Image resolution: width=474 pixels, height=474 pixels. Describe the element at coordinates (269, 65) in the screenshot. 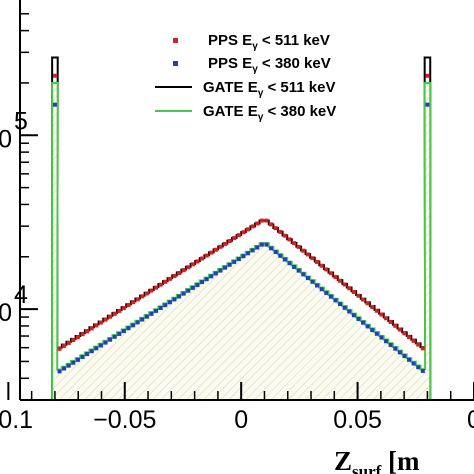

I see `legend-label-1: PPS Eγ < 380 keV` at that location.